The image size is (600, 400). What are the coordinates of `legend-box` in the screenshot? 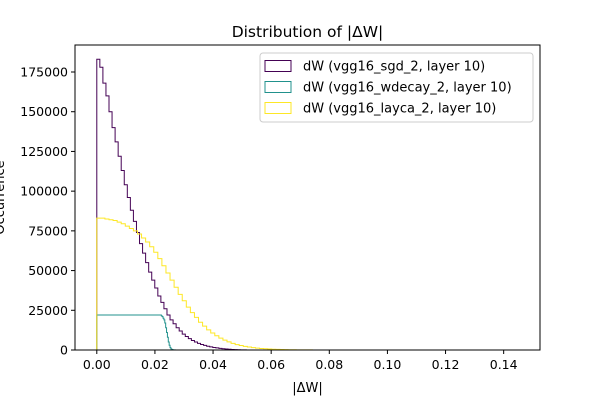 It's located at (396, 87).